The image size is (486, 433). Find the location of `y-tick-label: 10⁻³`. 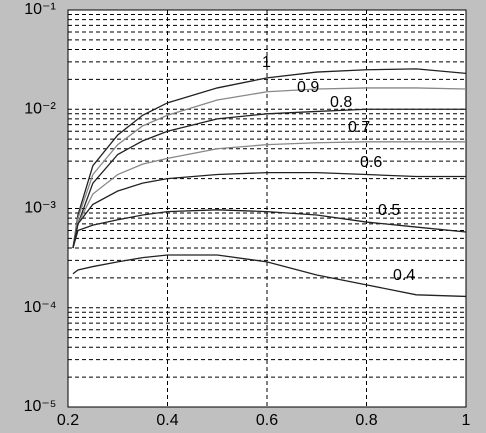

y-tick-label: 10⁻³ is located at coordinates (40, 208).